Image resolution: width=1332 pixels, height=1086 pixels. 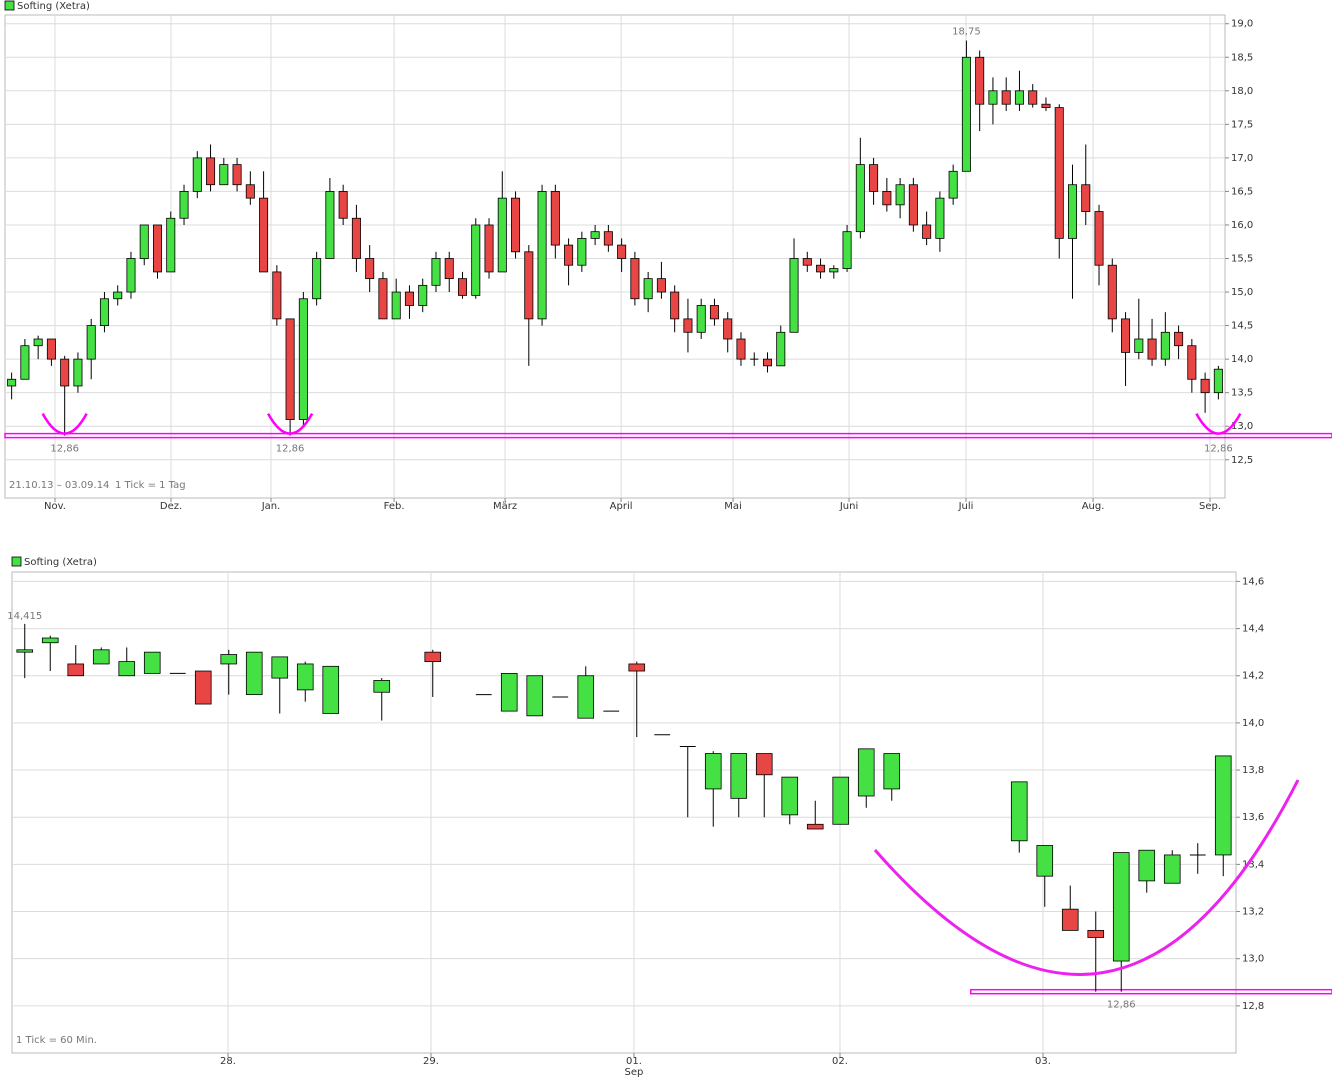 What do you see at coordinates (966, 506) in the screenshot?
I see `x-tick-label: Juli` at bounding box center [966, 506].